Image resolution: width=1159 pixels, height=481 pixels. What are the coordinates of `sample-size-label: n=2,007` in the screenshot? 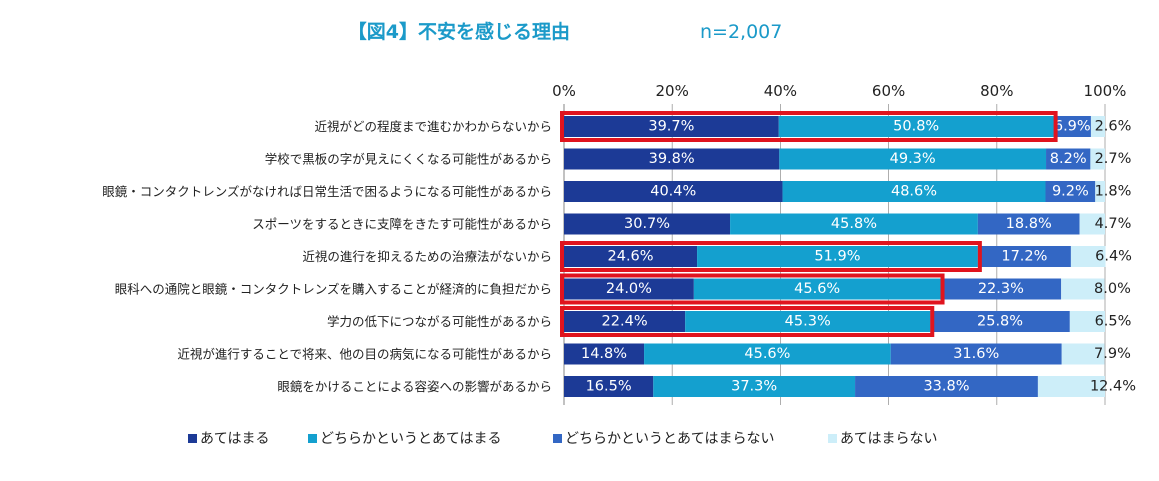 It's located at (741, 32).